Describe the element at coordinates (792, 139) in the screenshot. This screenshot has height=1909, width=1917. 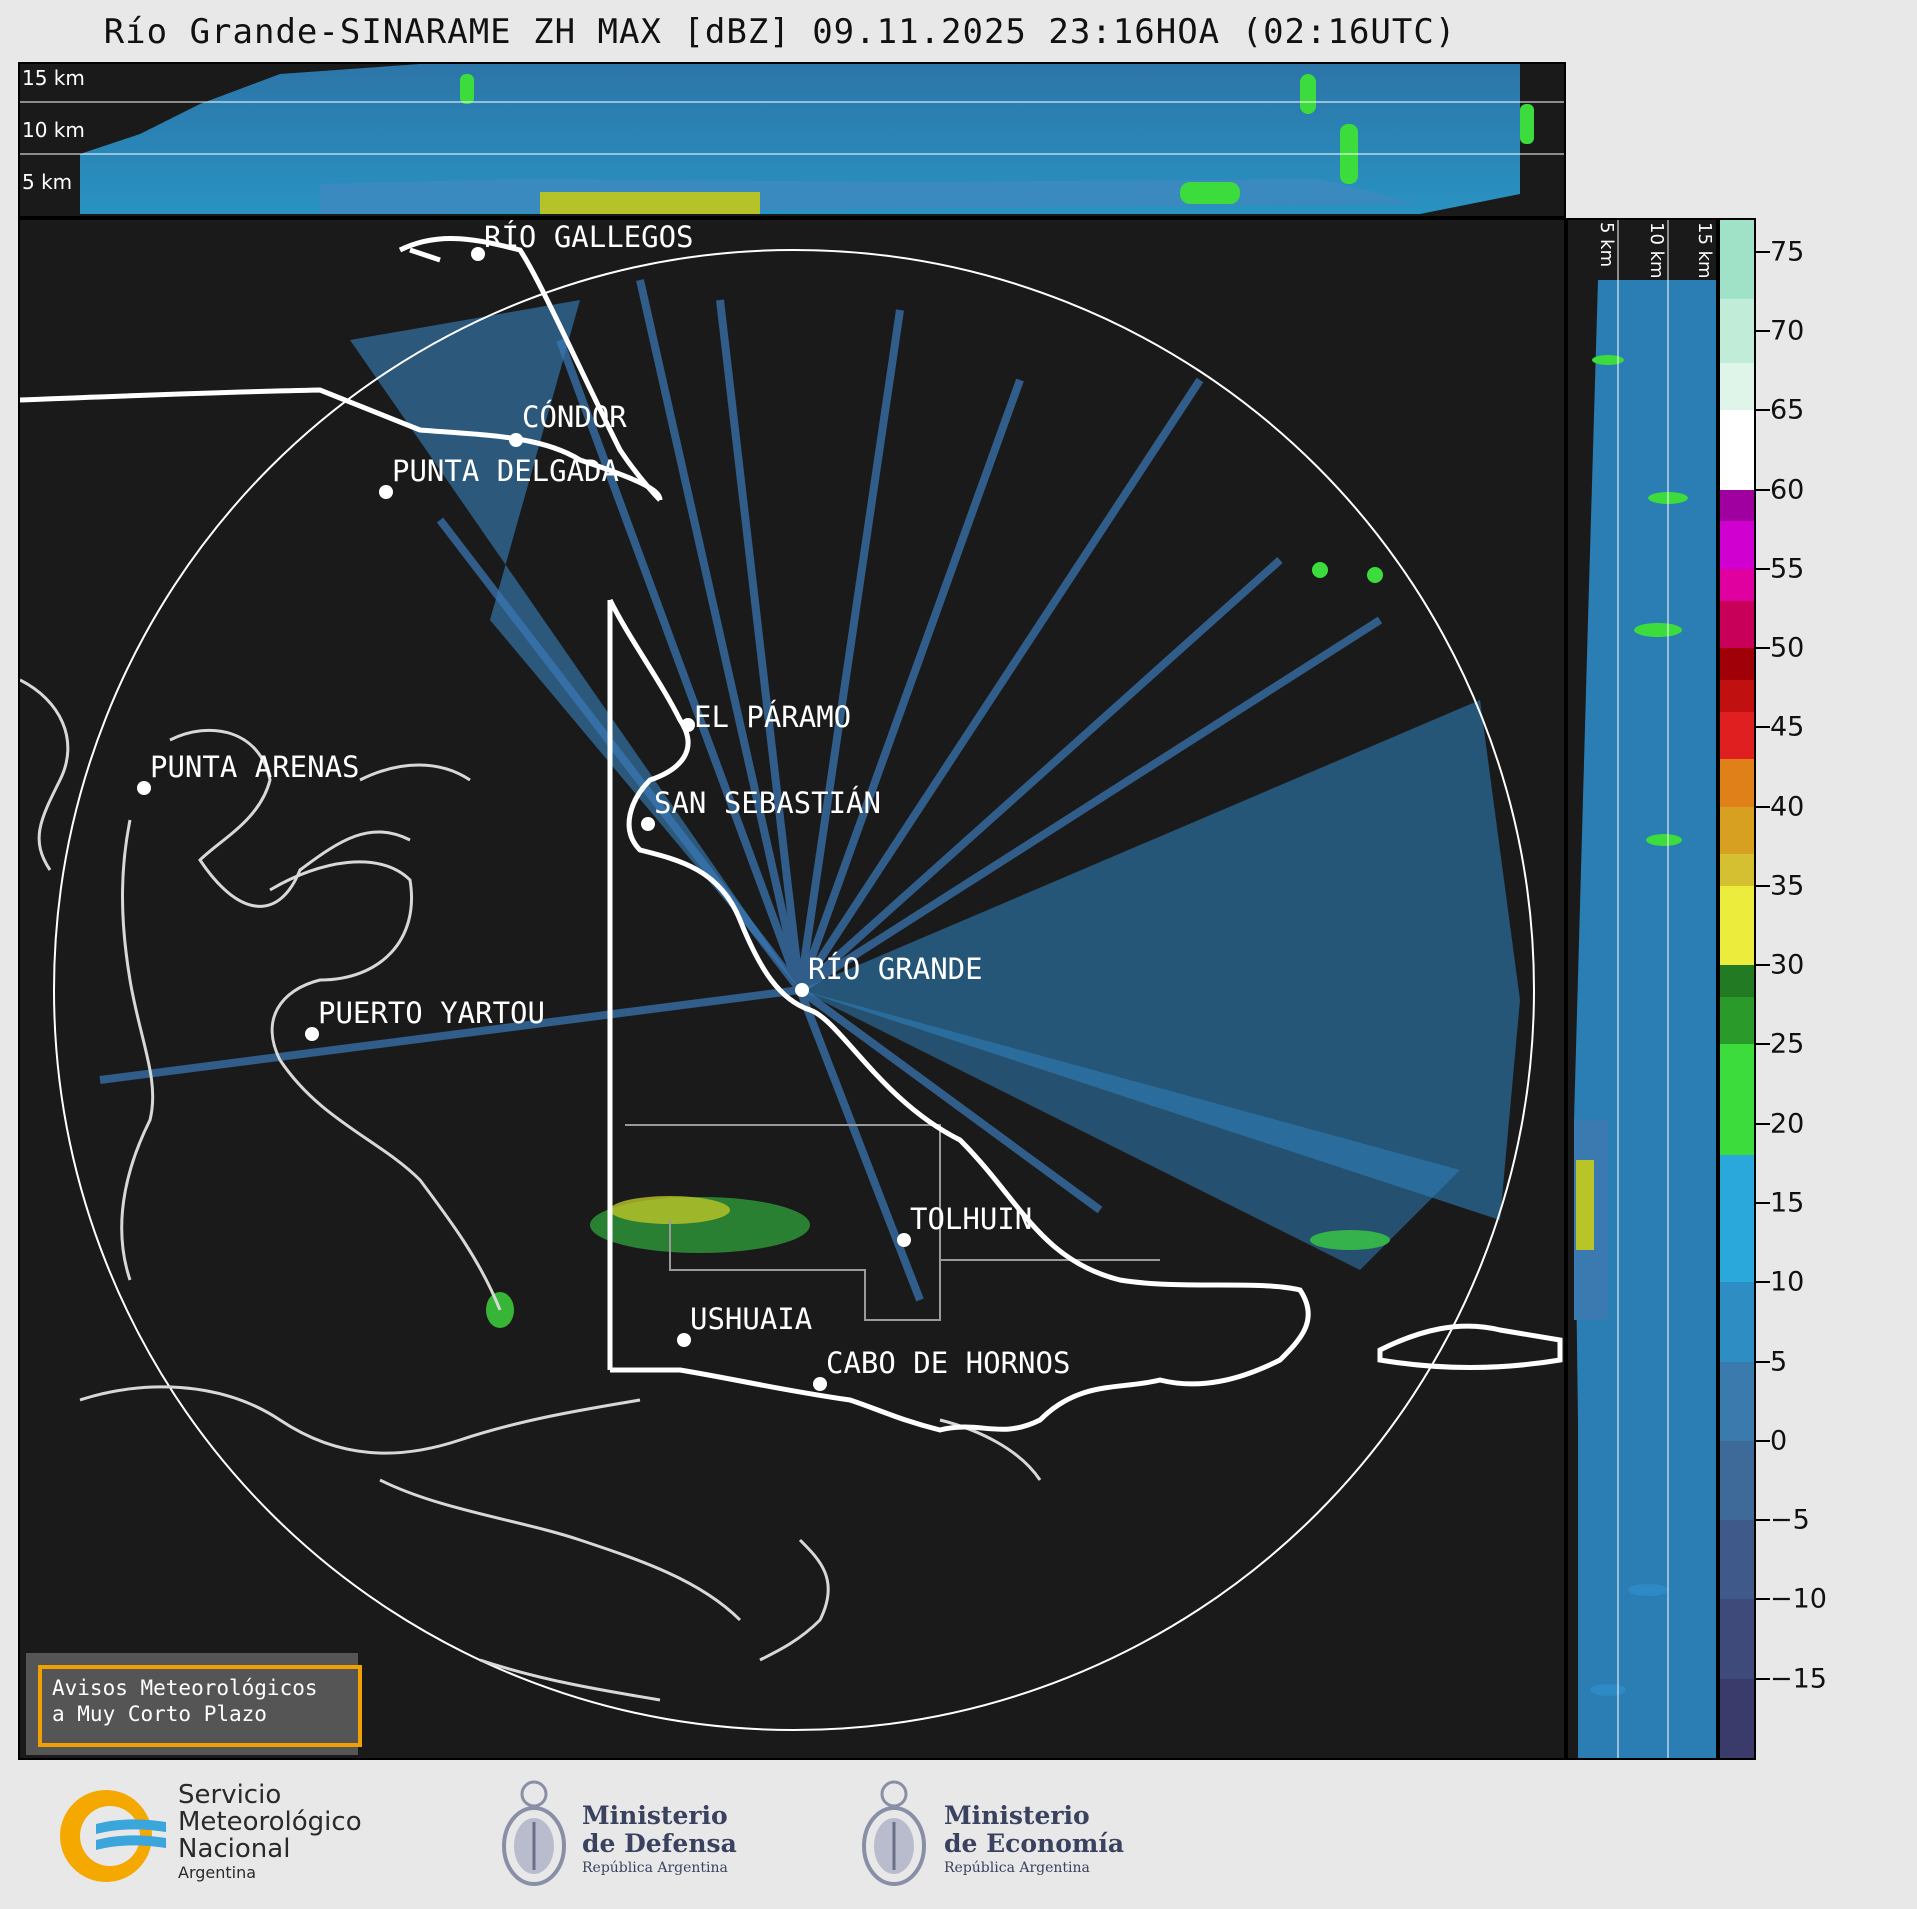
I see `top-cross-section-echoes` at that location.